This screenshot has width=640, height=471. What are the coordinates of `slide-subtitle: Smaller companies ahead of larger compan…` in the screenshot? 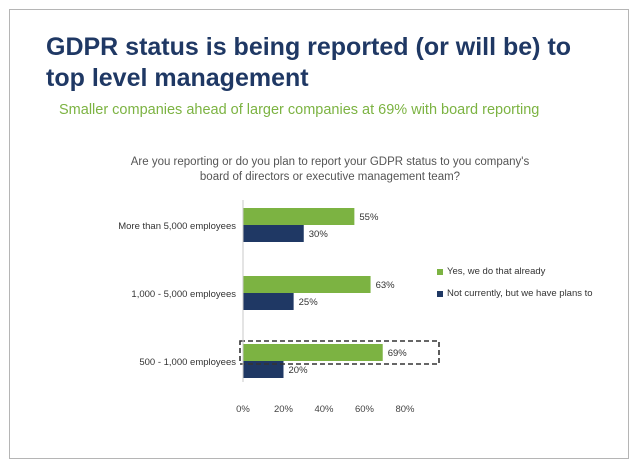 It's located at (299, 110).